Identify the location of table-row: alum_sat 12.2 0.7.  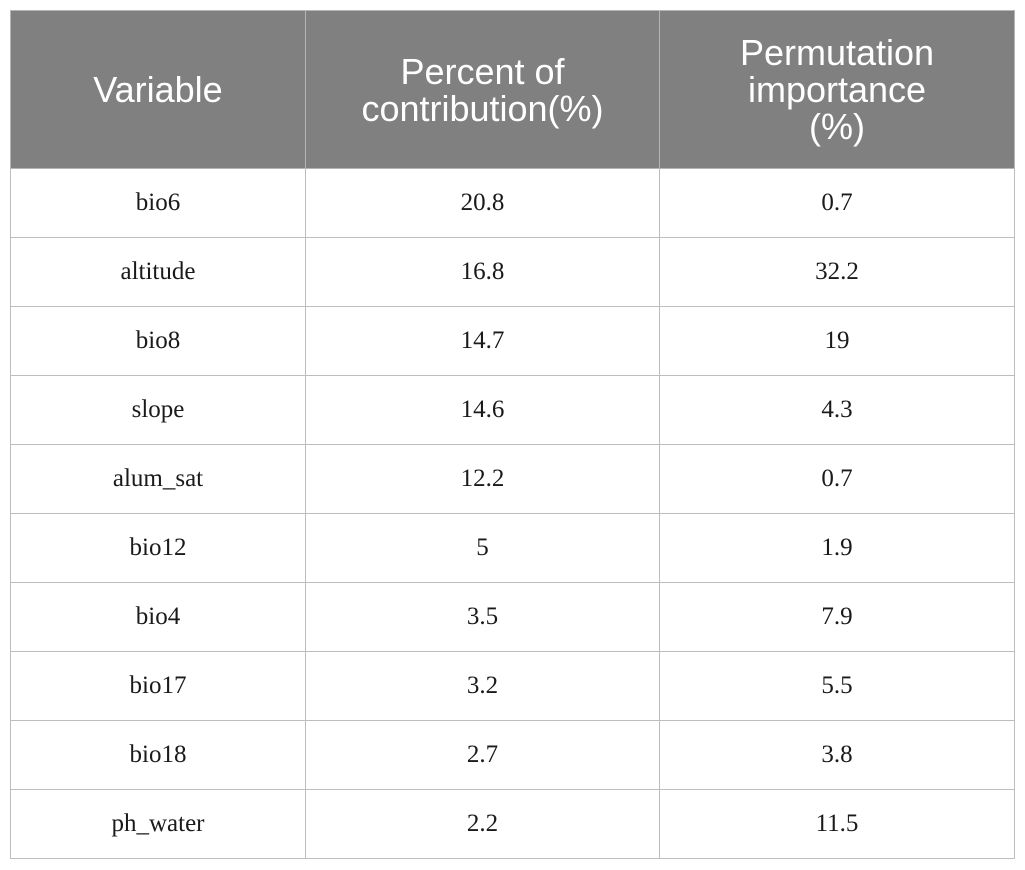
(512, 479).